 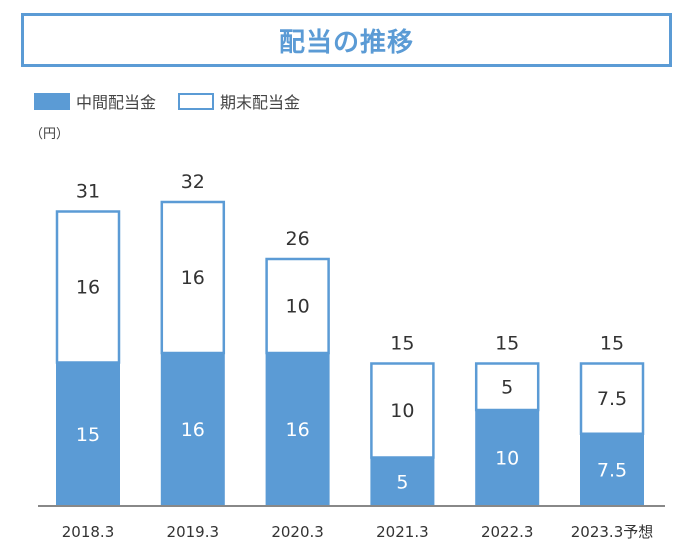 What do you see at coordinates (507, 532) in the screenshot?
I see `x-tick-label: 2022.3` at bounding box center [507, 532].